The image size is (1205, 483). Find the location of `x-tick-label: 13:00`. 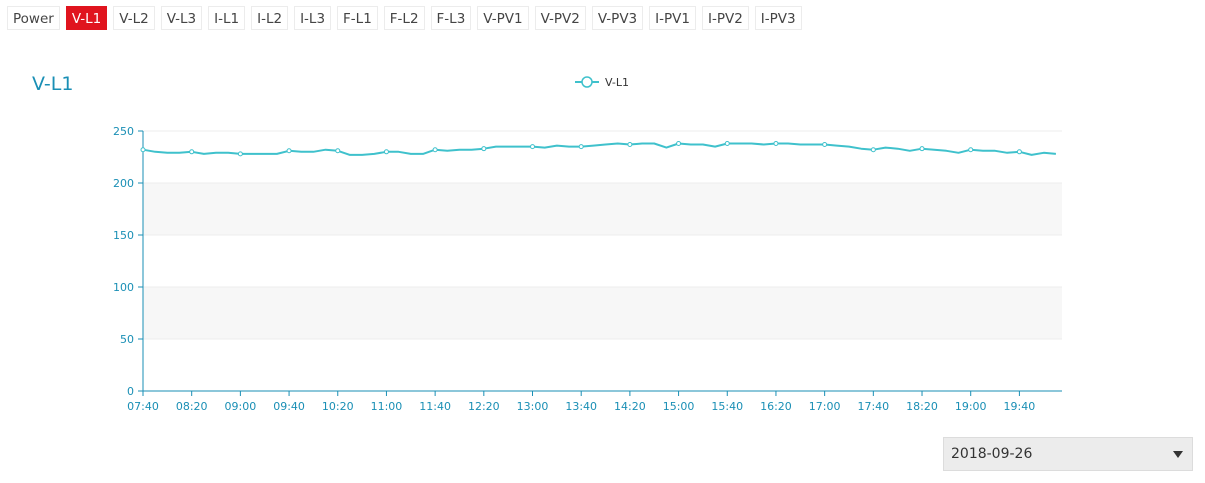

x-tick-label: 13:00 is located at coordinates (533, 406).